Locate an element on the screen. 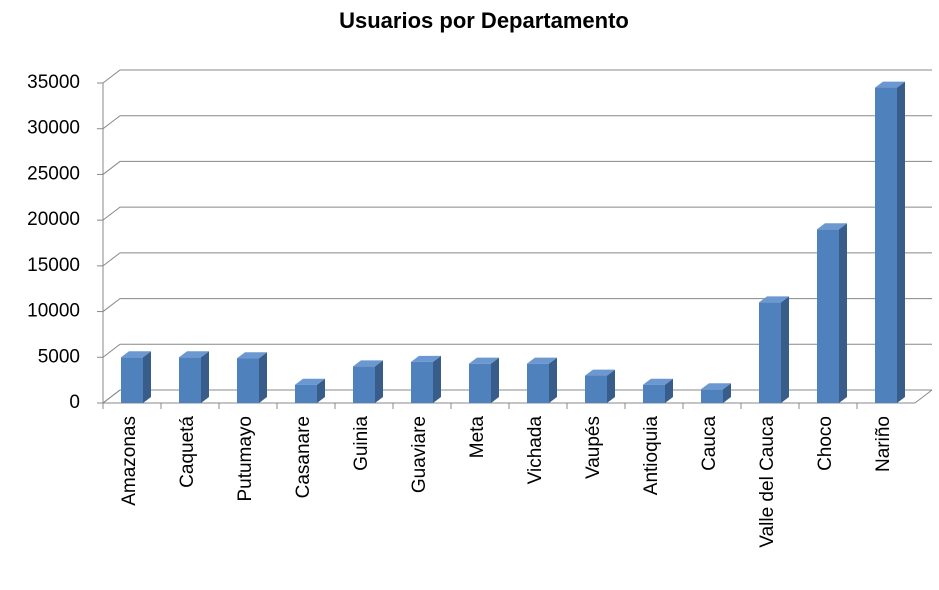 This screenshot has width=939, height=590. y-tick-label: 15000 is located at coordinates (53, 265).